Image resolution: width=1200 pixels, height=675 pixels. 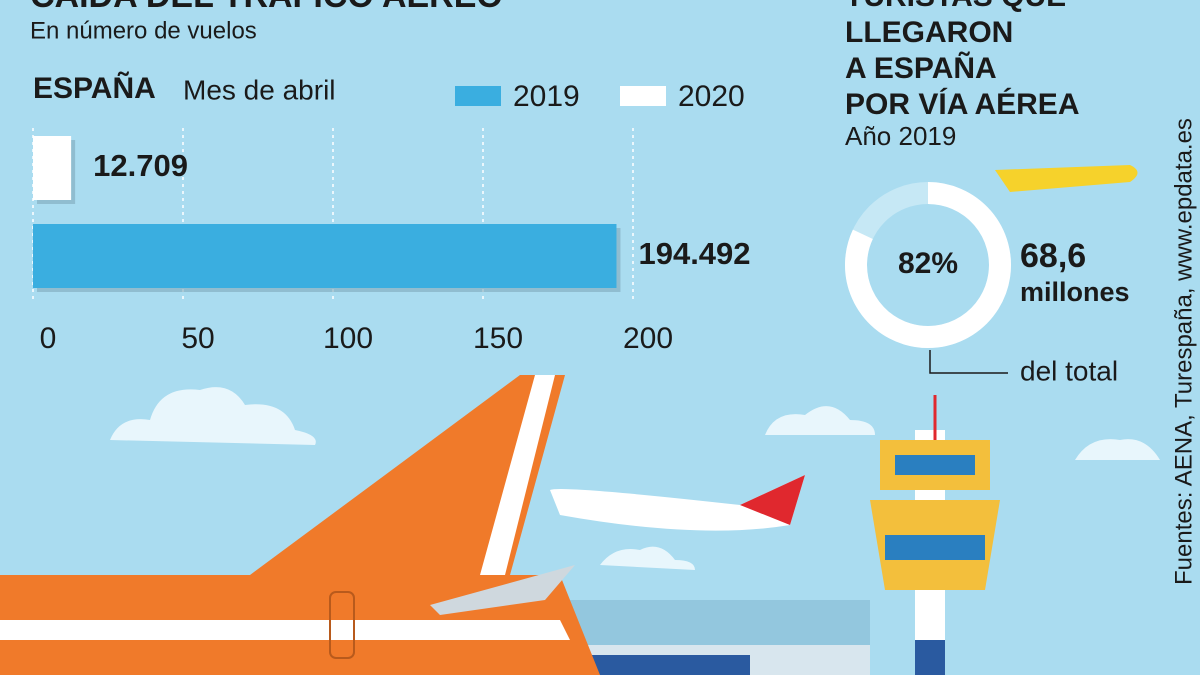 I want to click on donut-annotation-unit: millones, so click(x=1075, y=292).